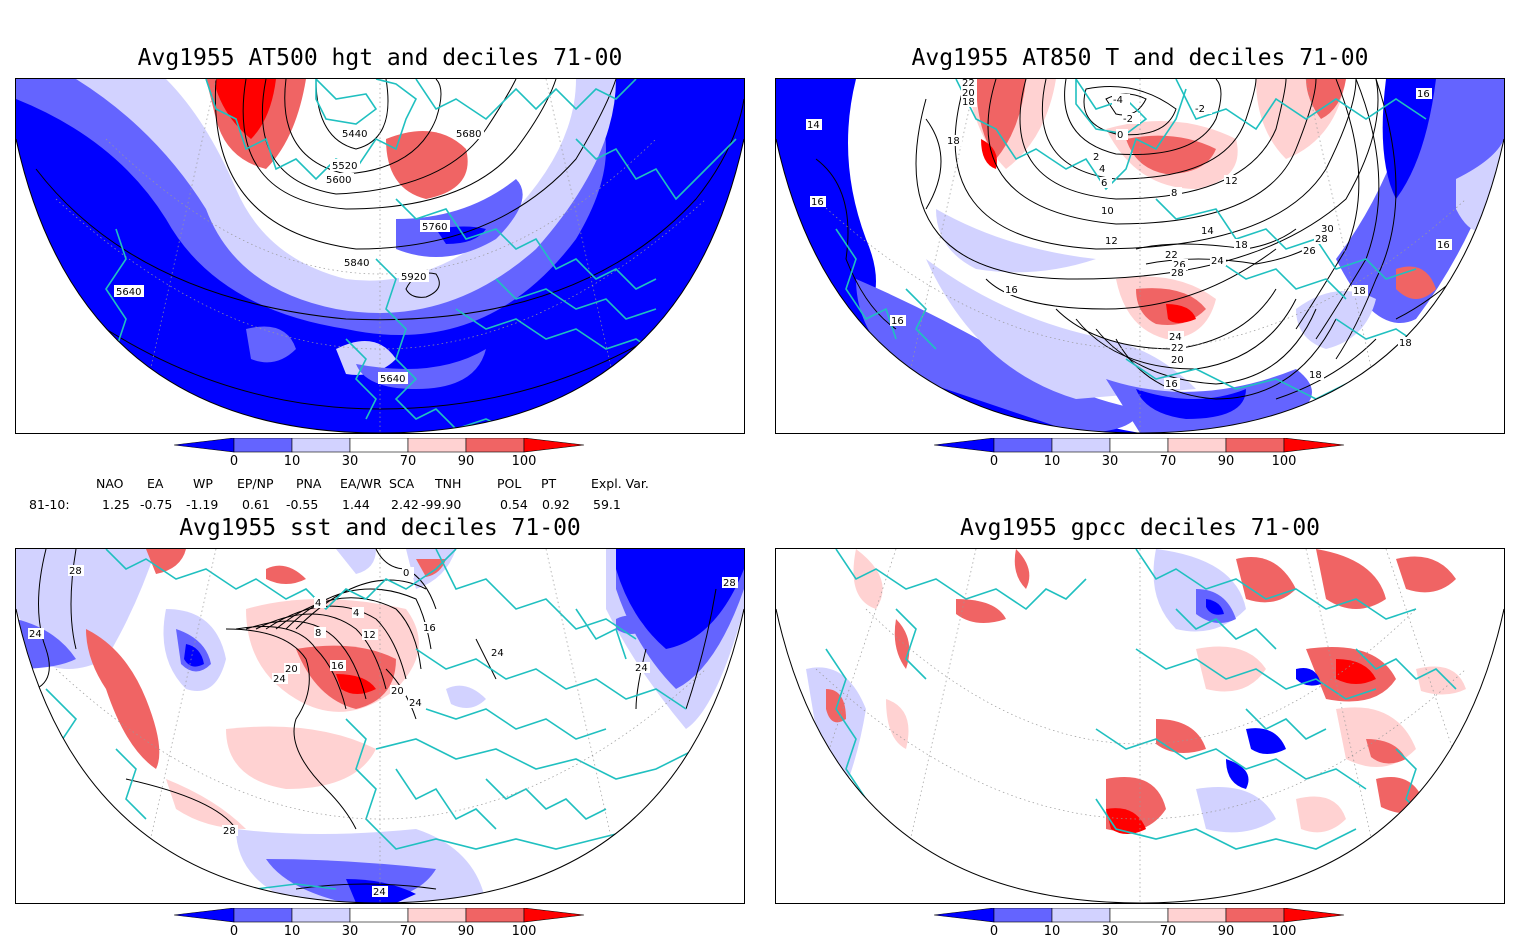 This screenshot has width=1520, height=948. What do you see at coordinates (468, 134) in the screenshot?
I see `contour-label: 5680` at bounding box center [468, 134].